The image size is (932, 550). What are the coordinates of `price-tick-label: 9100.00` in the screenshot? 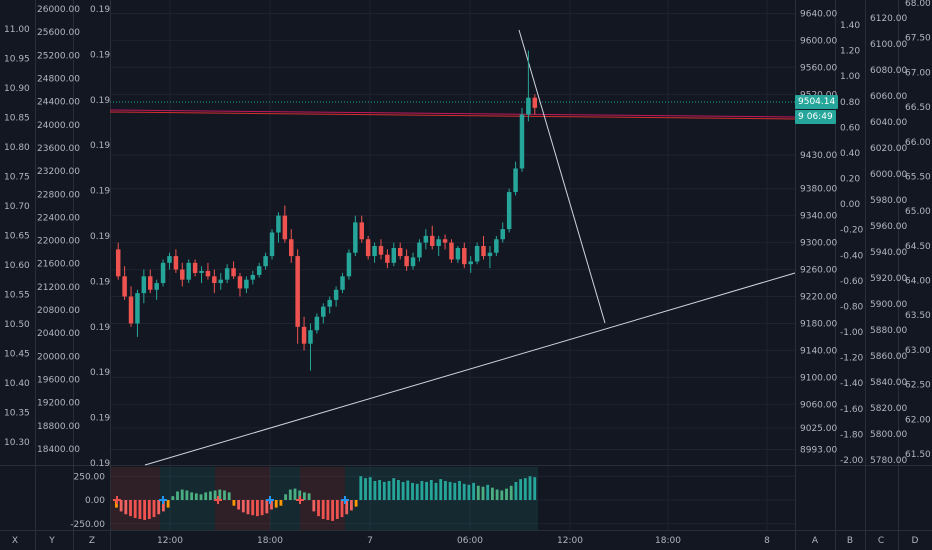 It's located at (818, 378).